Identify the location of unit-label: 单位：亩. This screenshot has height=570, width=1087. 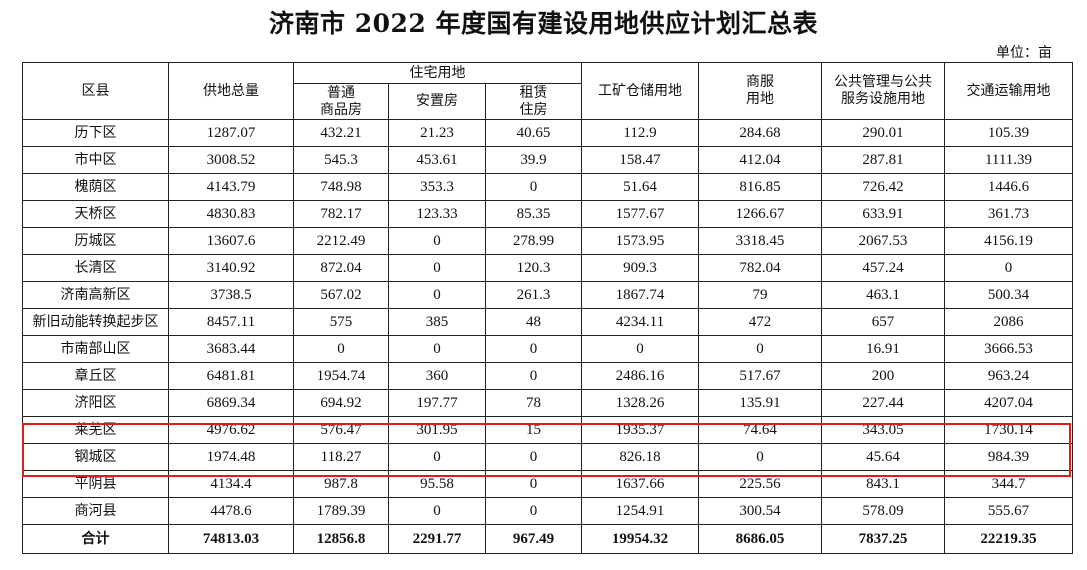
(1024, 53).